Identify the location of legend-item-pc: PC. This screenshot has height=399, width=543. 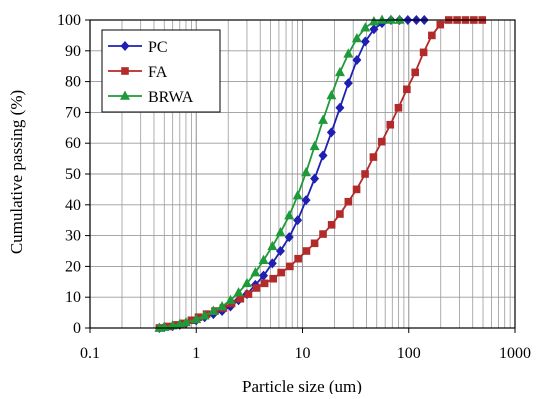
(138, 47).